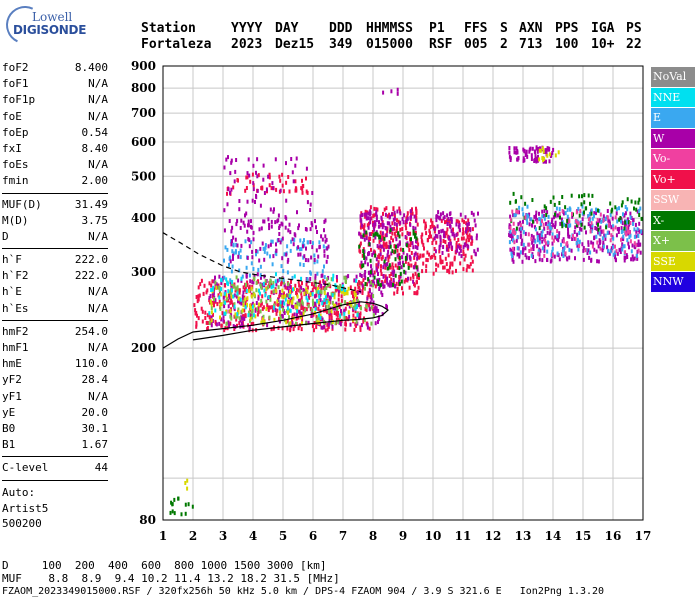  What do you see at coordinates (9, 428) in the screenshot?
I see `param-name: B0` at bounding box center [9, 428].